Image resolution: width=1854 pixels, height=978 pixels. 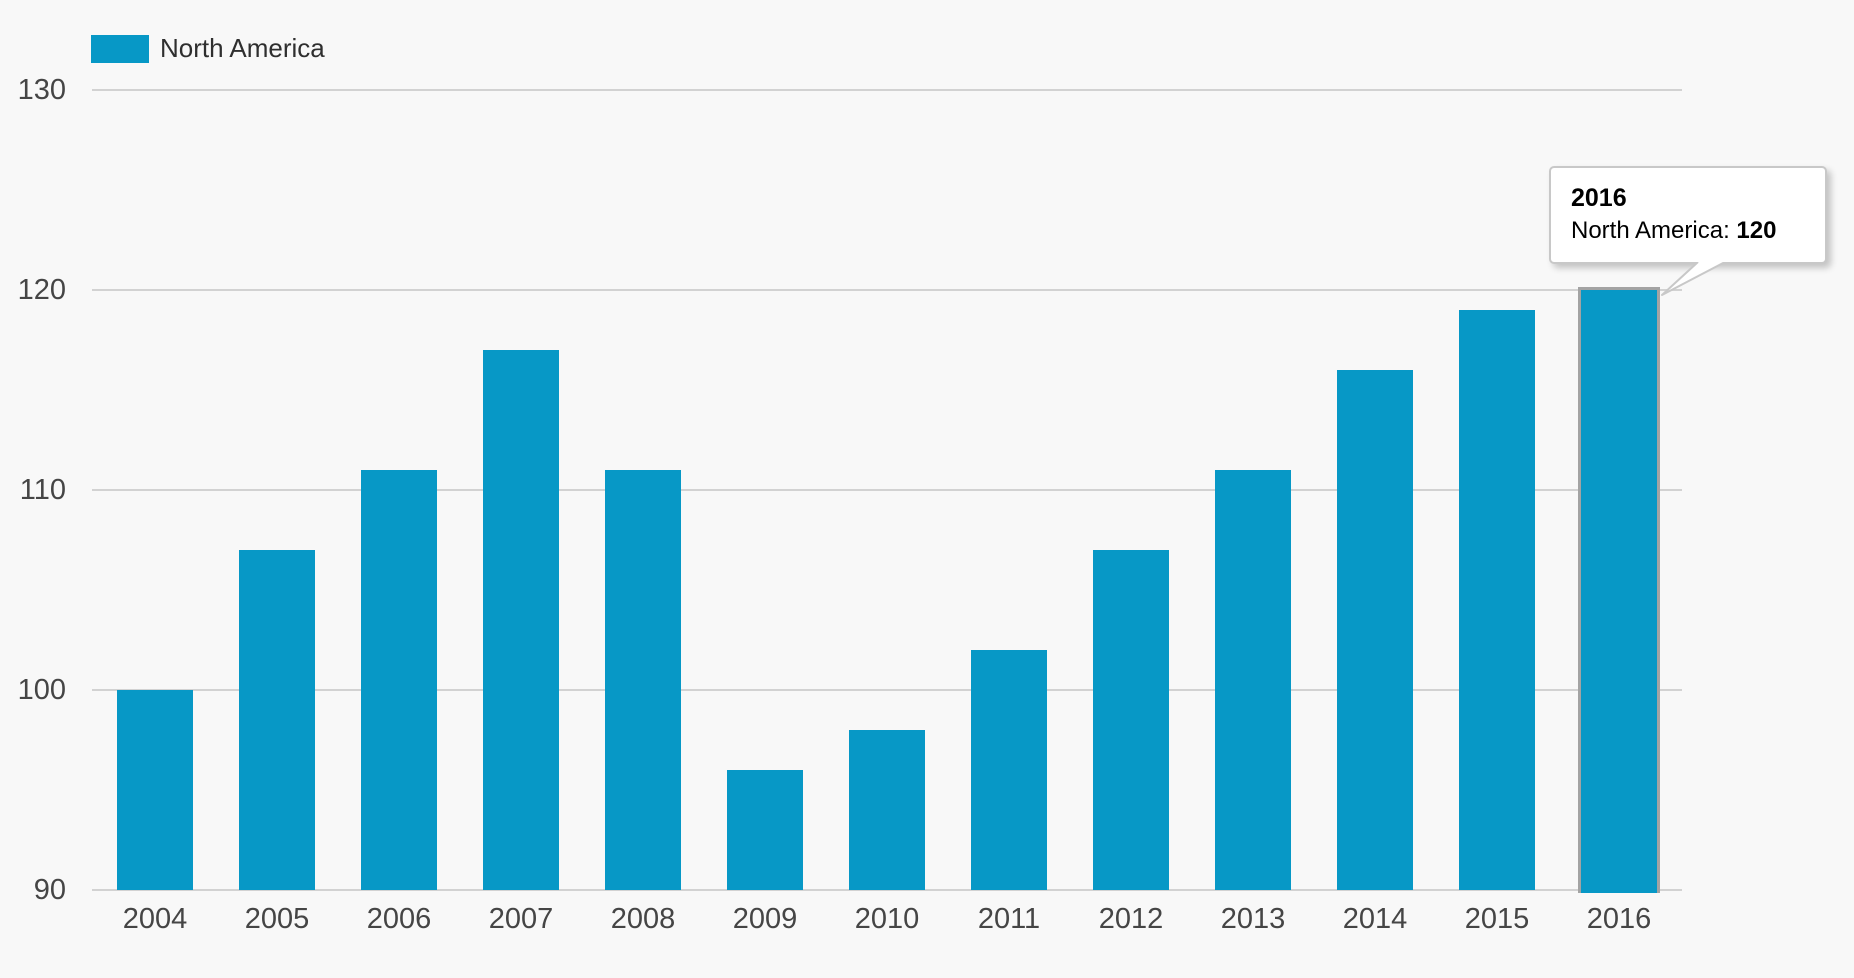 What do you see at coordinates (1131, 720) in the screenshot?
I see `bar-2012` at bounding box center [1131, 720].